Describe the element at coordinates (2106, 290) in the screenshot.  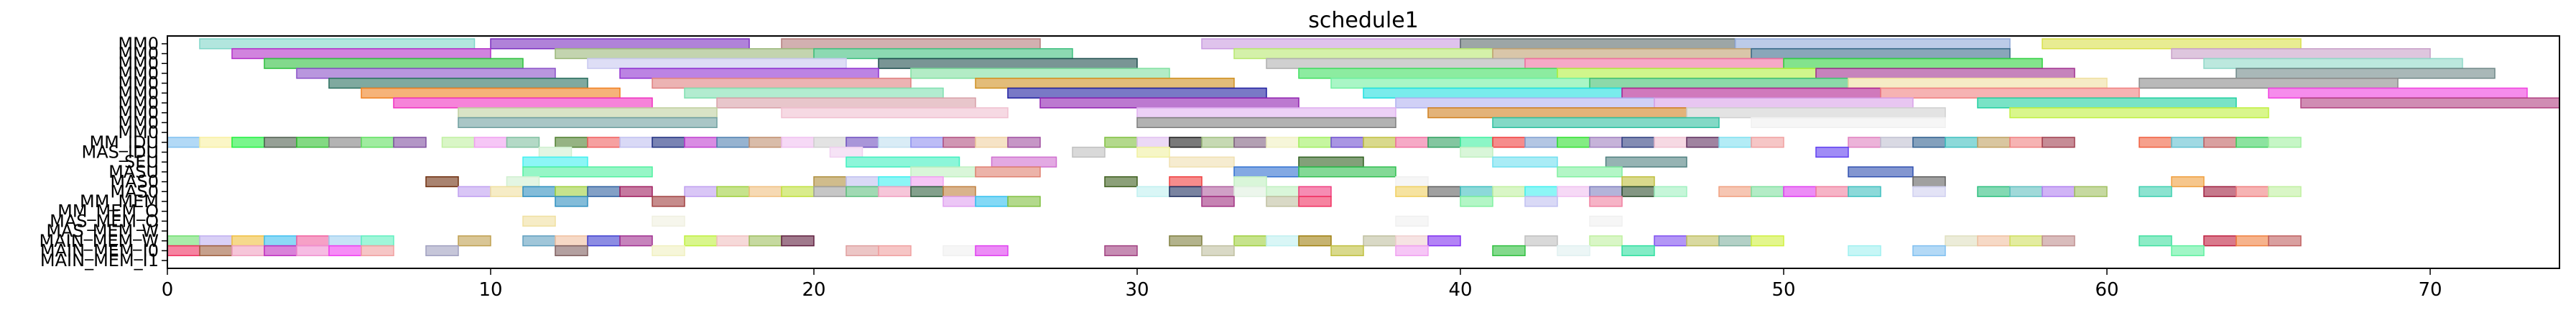
I see `x-tick-label-6: 60` at that location.